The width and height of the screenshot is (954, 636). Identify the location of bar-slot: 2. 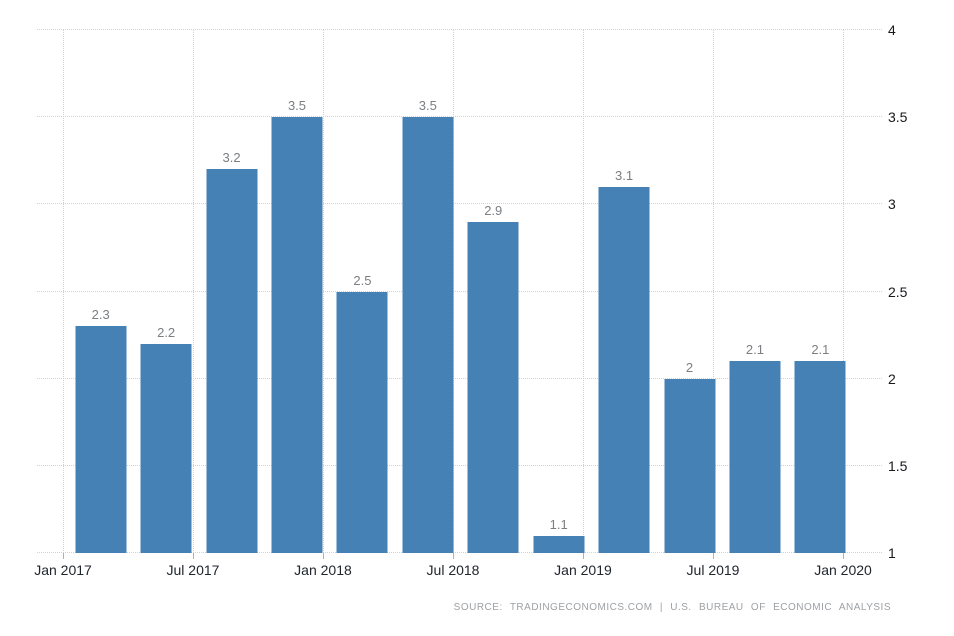
(689, 291).